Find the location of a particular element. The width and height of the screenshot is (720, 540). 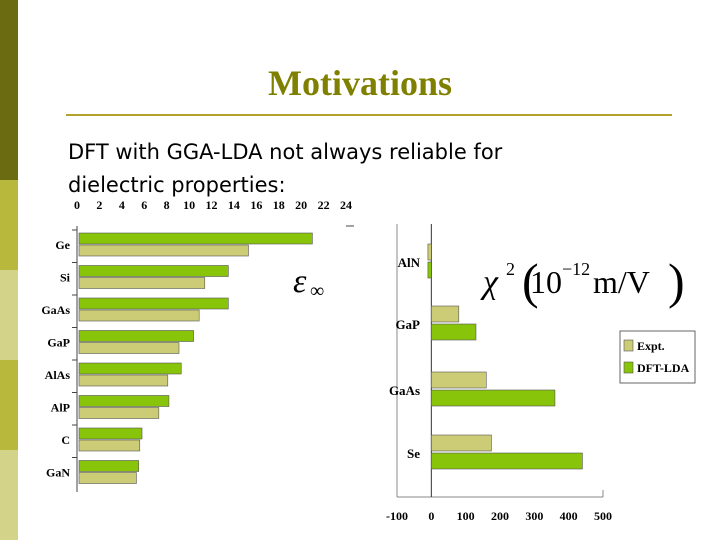

legend-swatch-dft is located at coordinates (628, 367).